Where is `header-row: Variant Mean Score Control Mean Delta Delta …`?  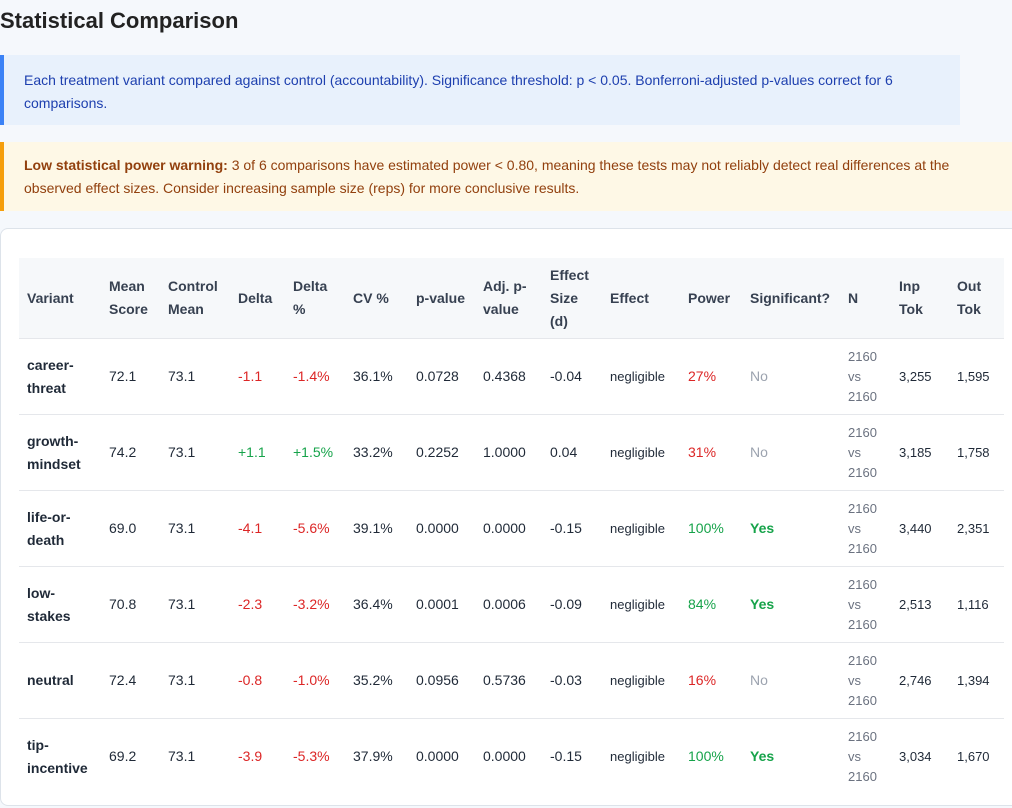
header-row: Variant Mean Score Control Mean Delta Delta … is located at coordinates (511, 298).